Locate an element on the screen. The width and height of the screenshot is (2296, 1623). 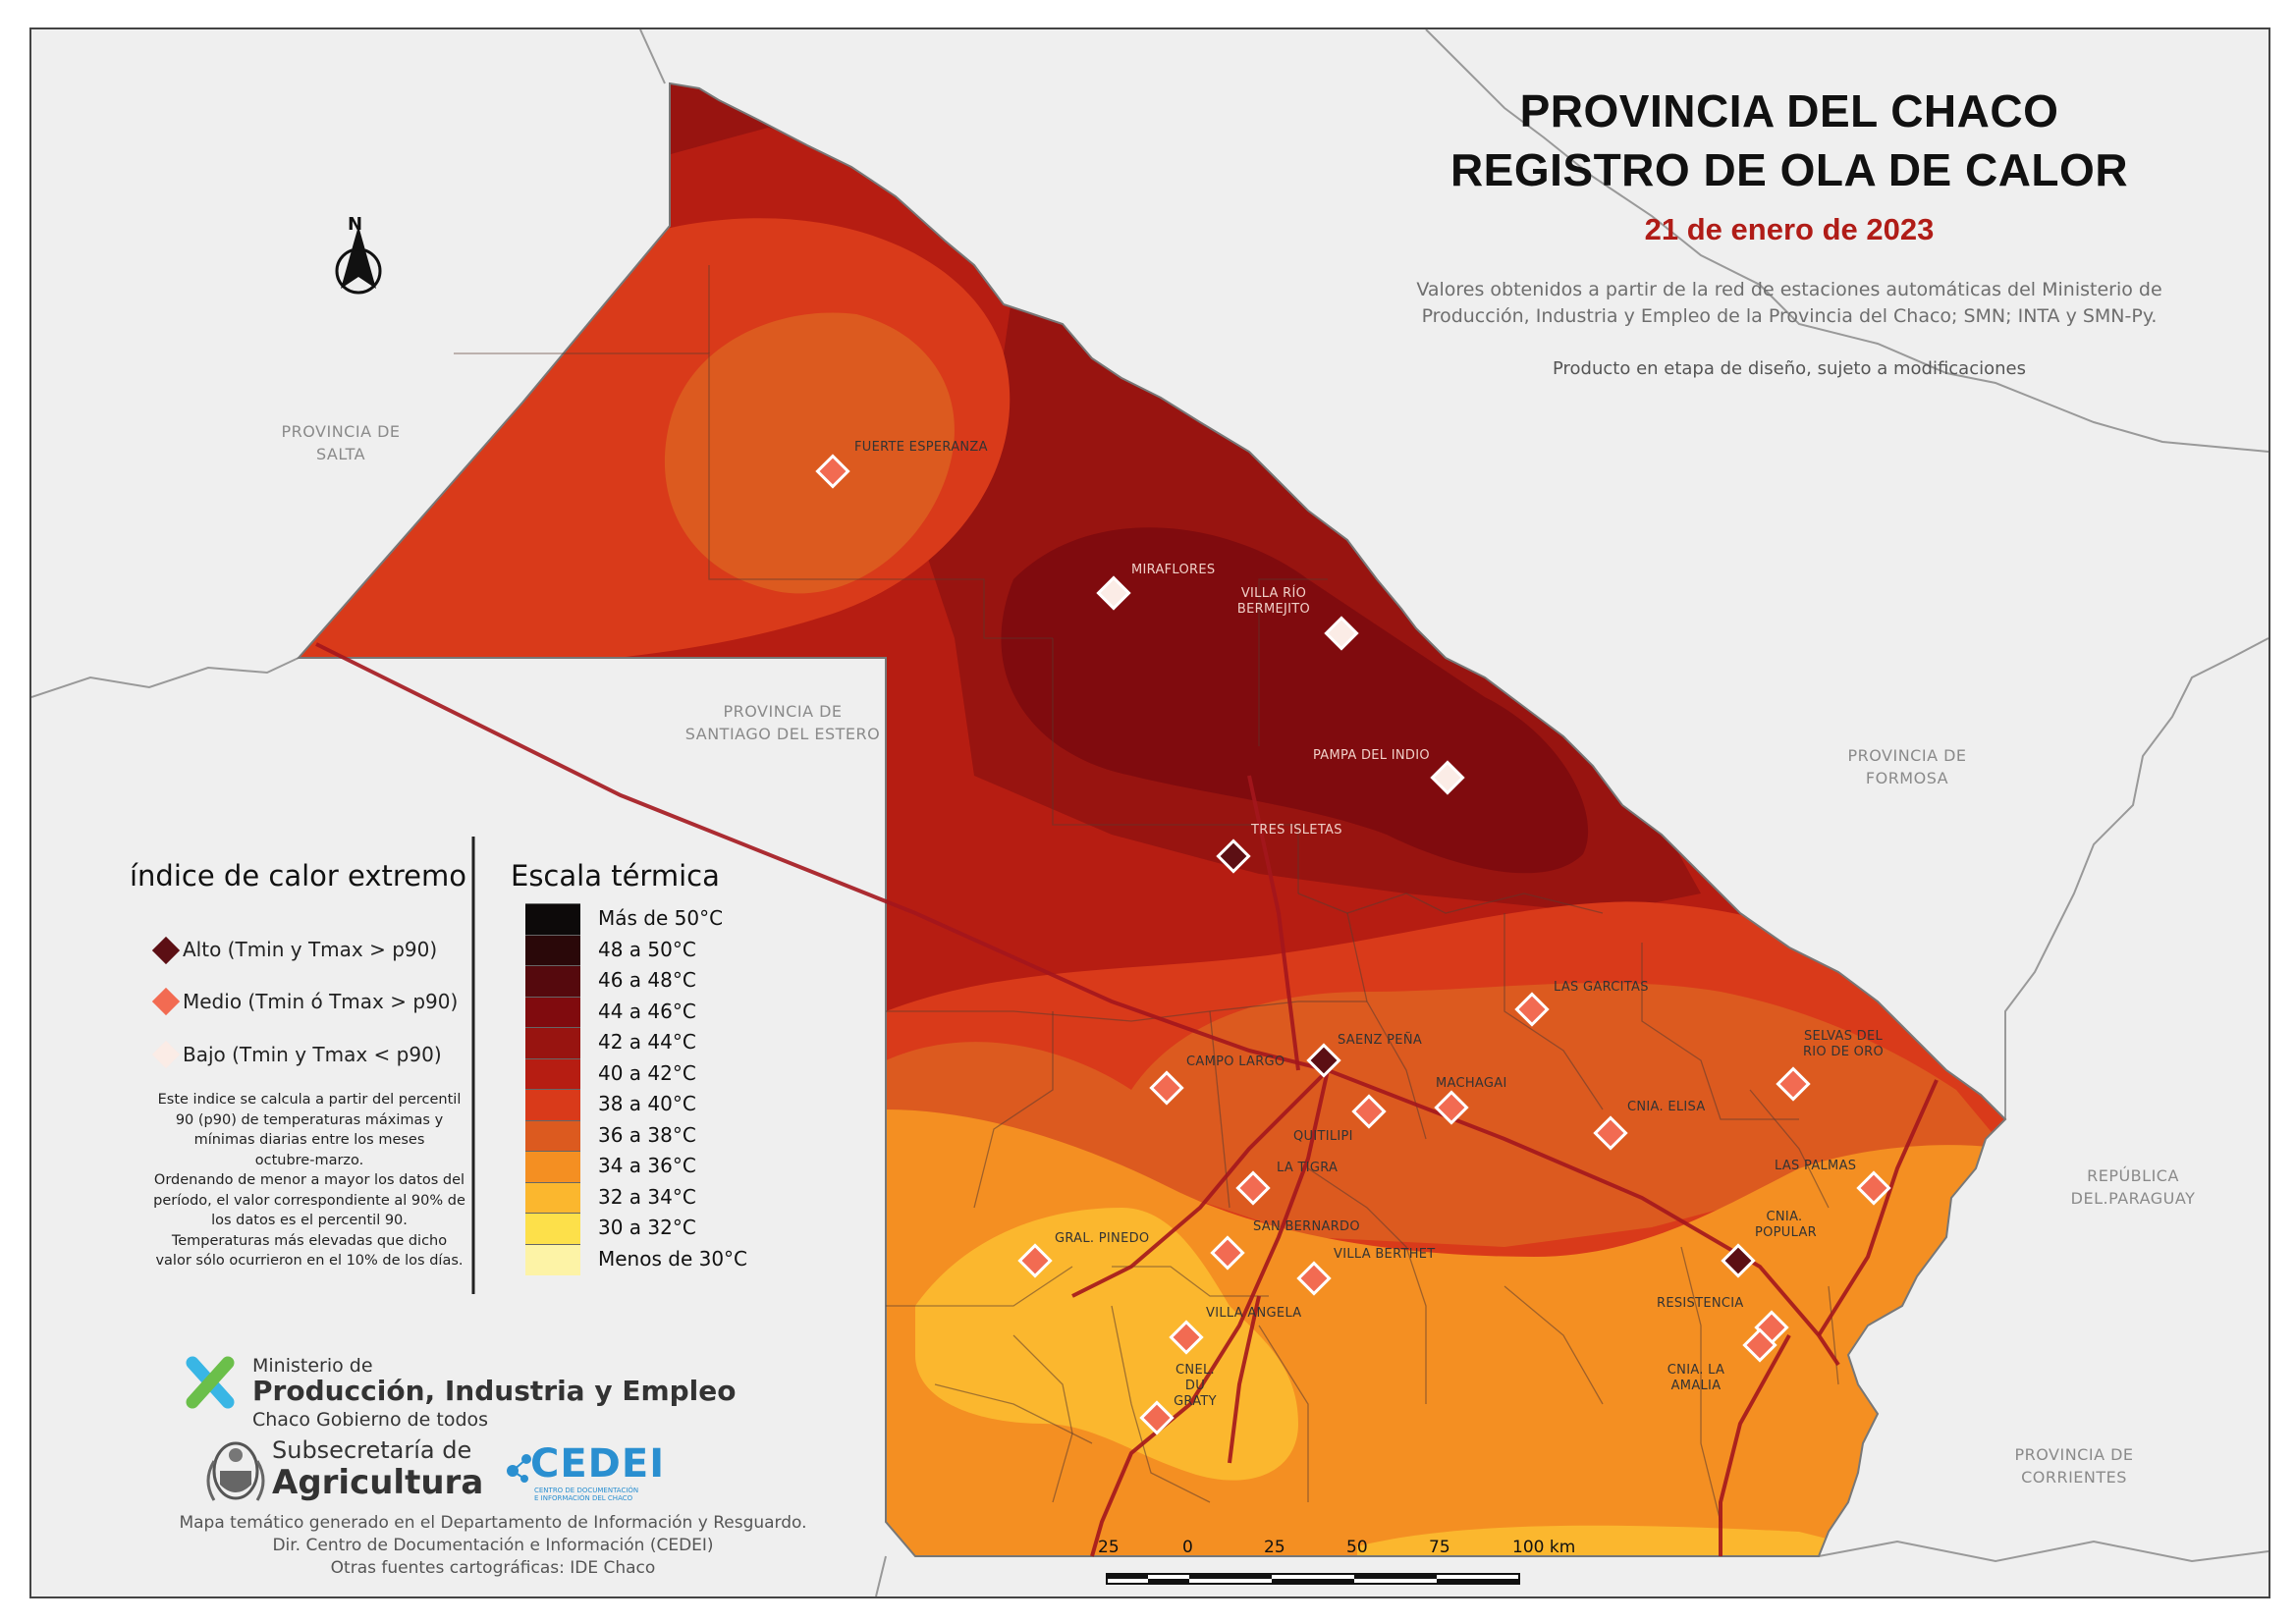
note-line: los datos es el percentil 90. is located at coordinates (309, 1220).